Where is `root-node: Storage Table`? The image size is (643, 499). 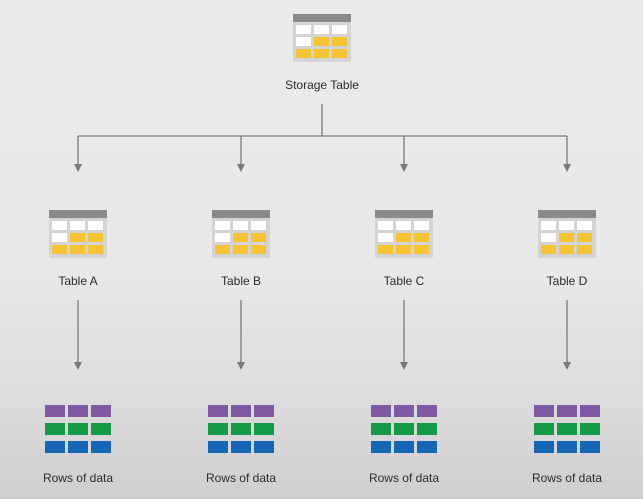 root-node: Storage Table is located at coordinates (322, 53).